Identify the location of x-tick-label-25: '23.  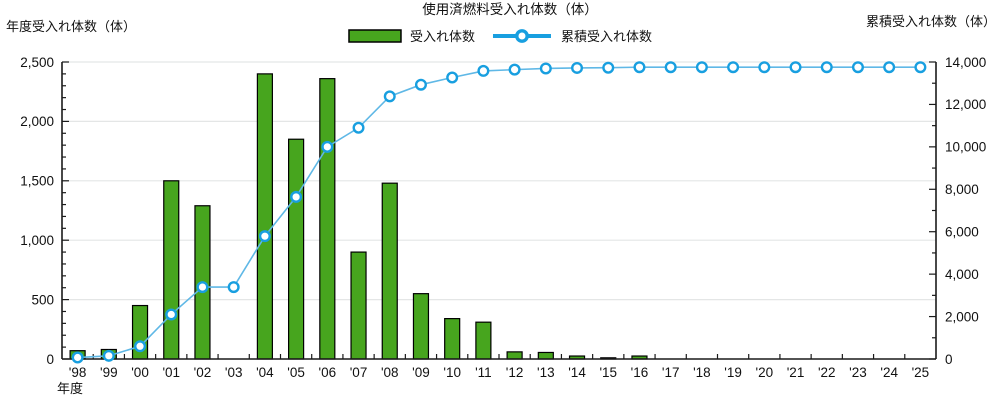
(858, 372).